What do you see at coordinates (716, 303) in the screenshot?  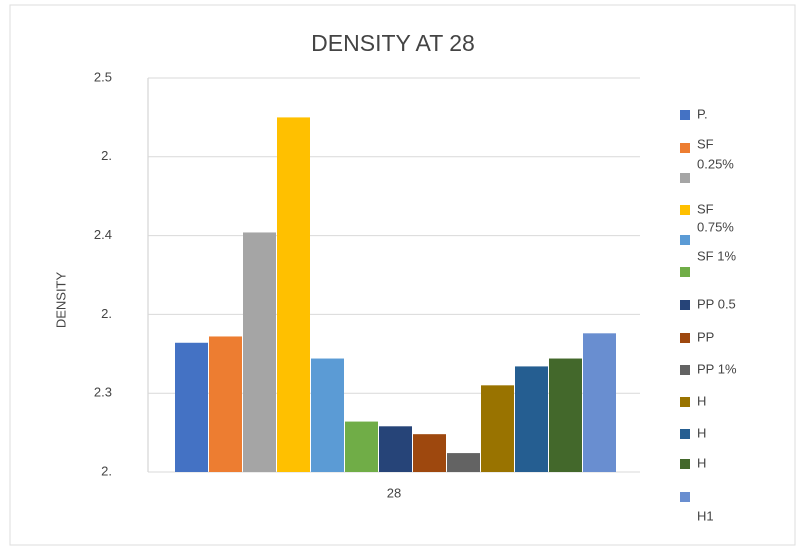 I see `legend-label: PP 0.5` at bounding box center [716, 303].